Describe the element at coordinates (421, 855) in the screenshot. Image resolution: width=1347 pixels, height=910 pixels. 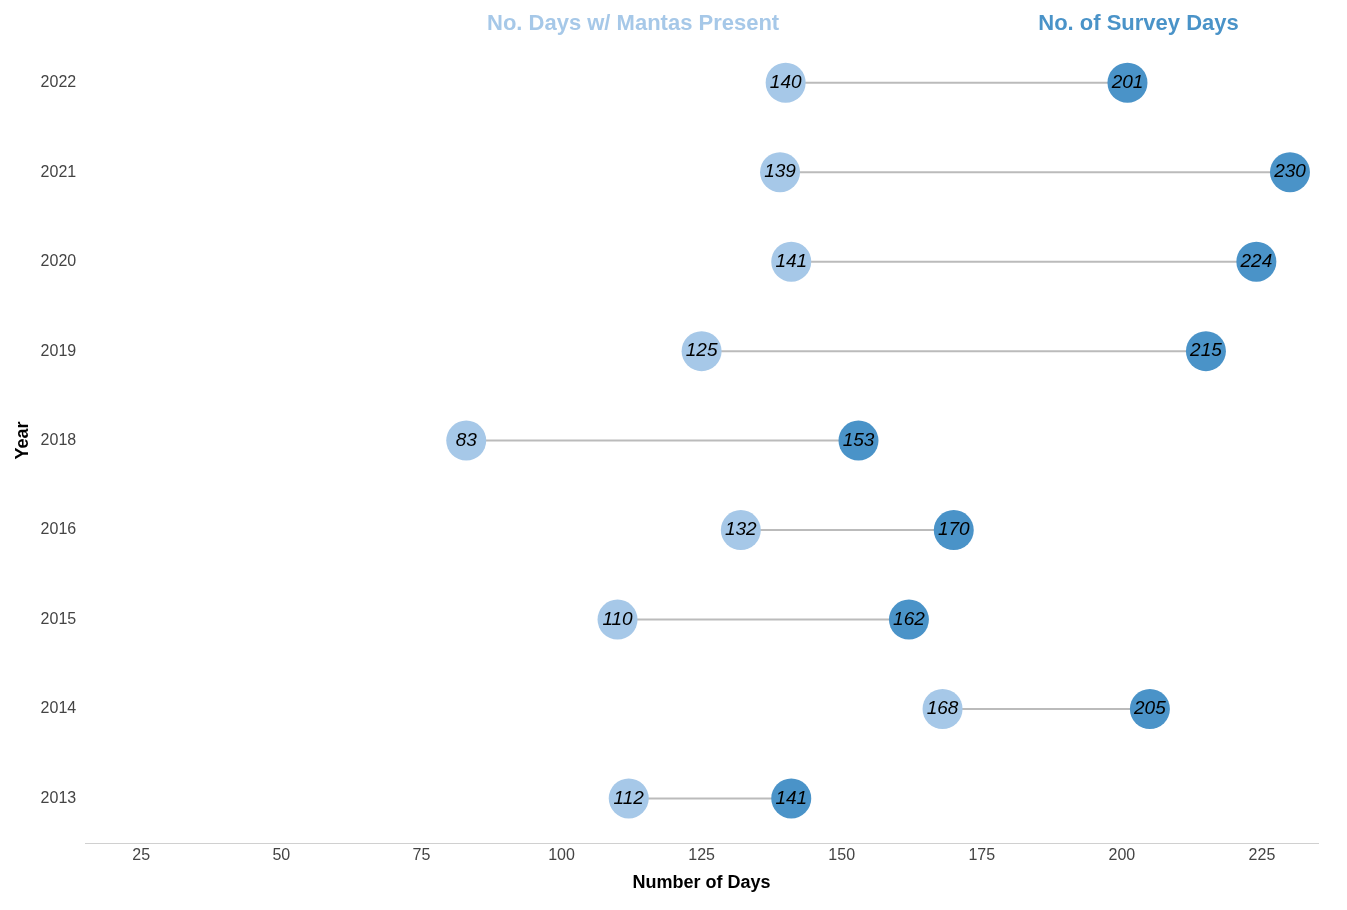
I see `x-tick-label: 75` at that location.